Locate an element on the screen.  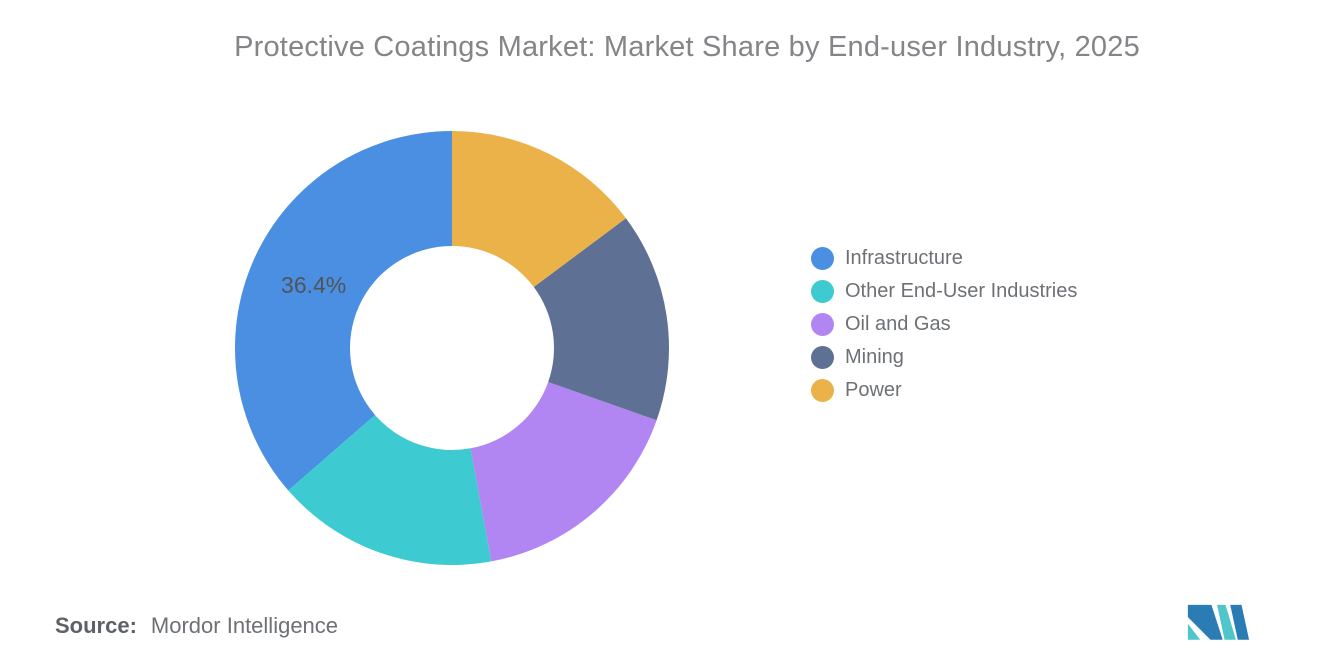
legend-label: Other End-User Industries is located at coordinates (961, 291).